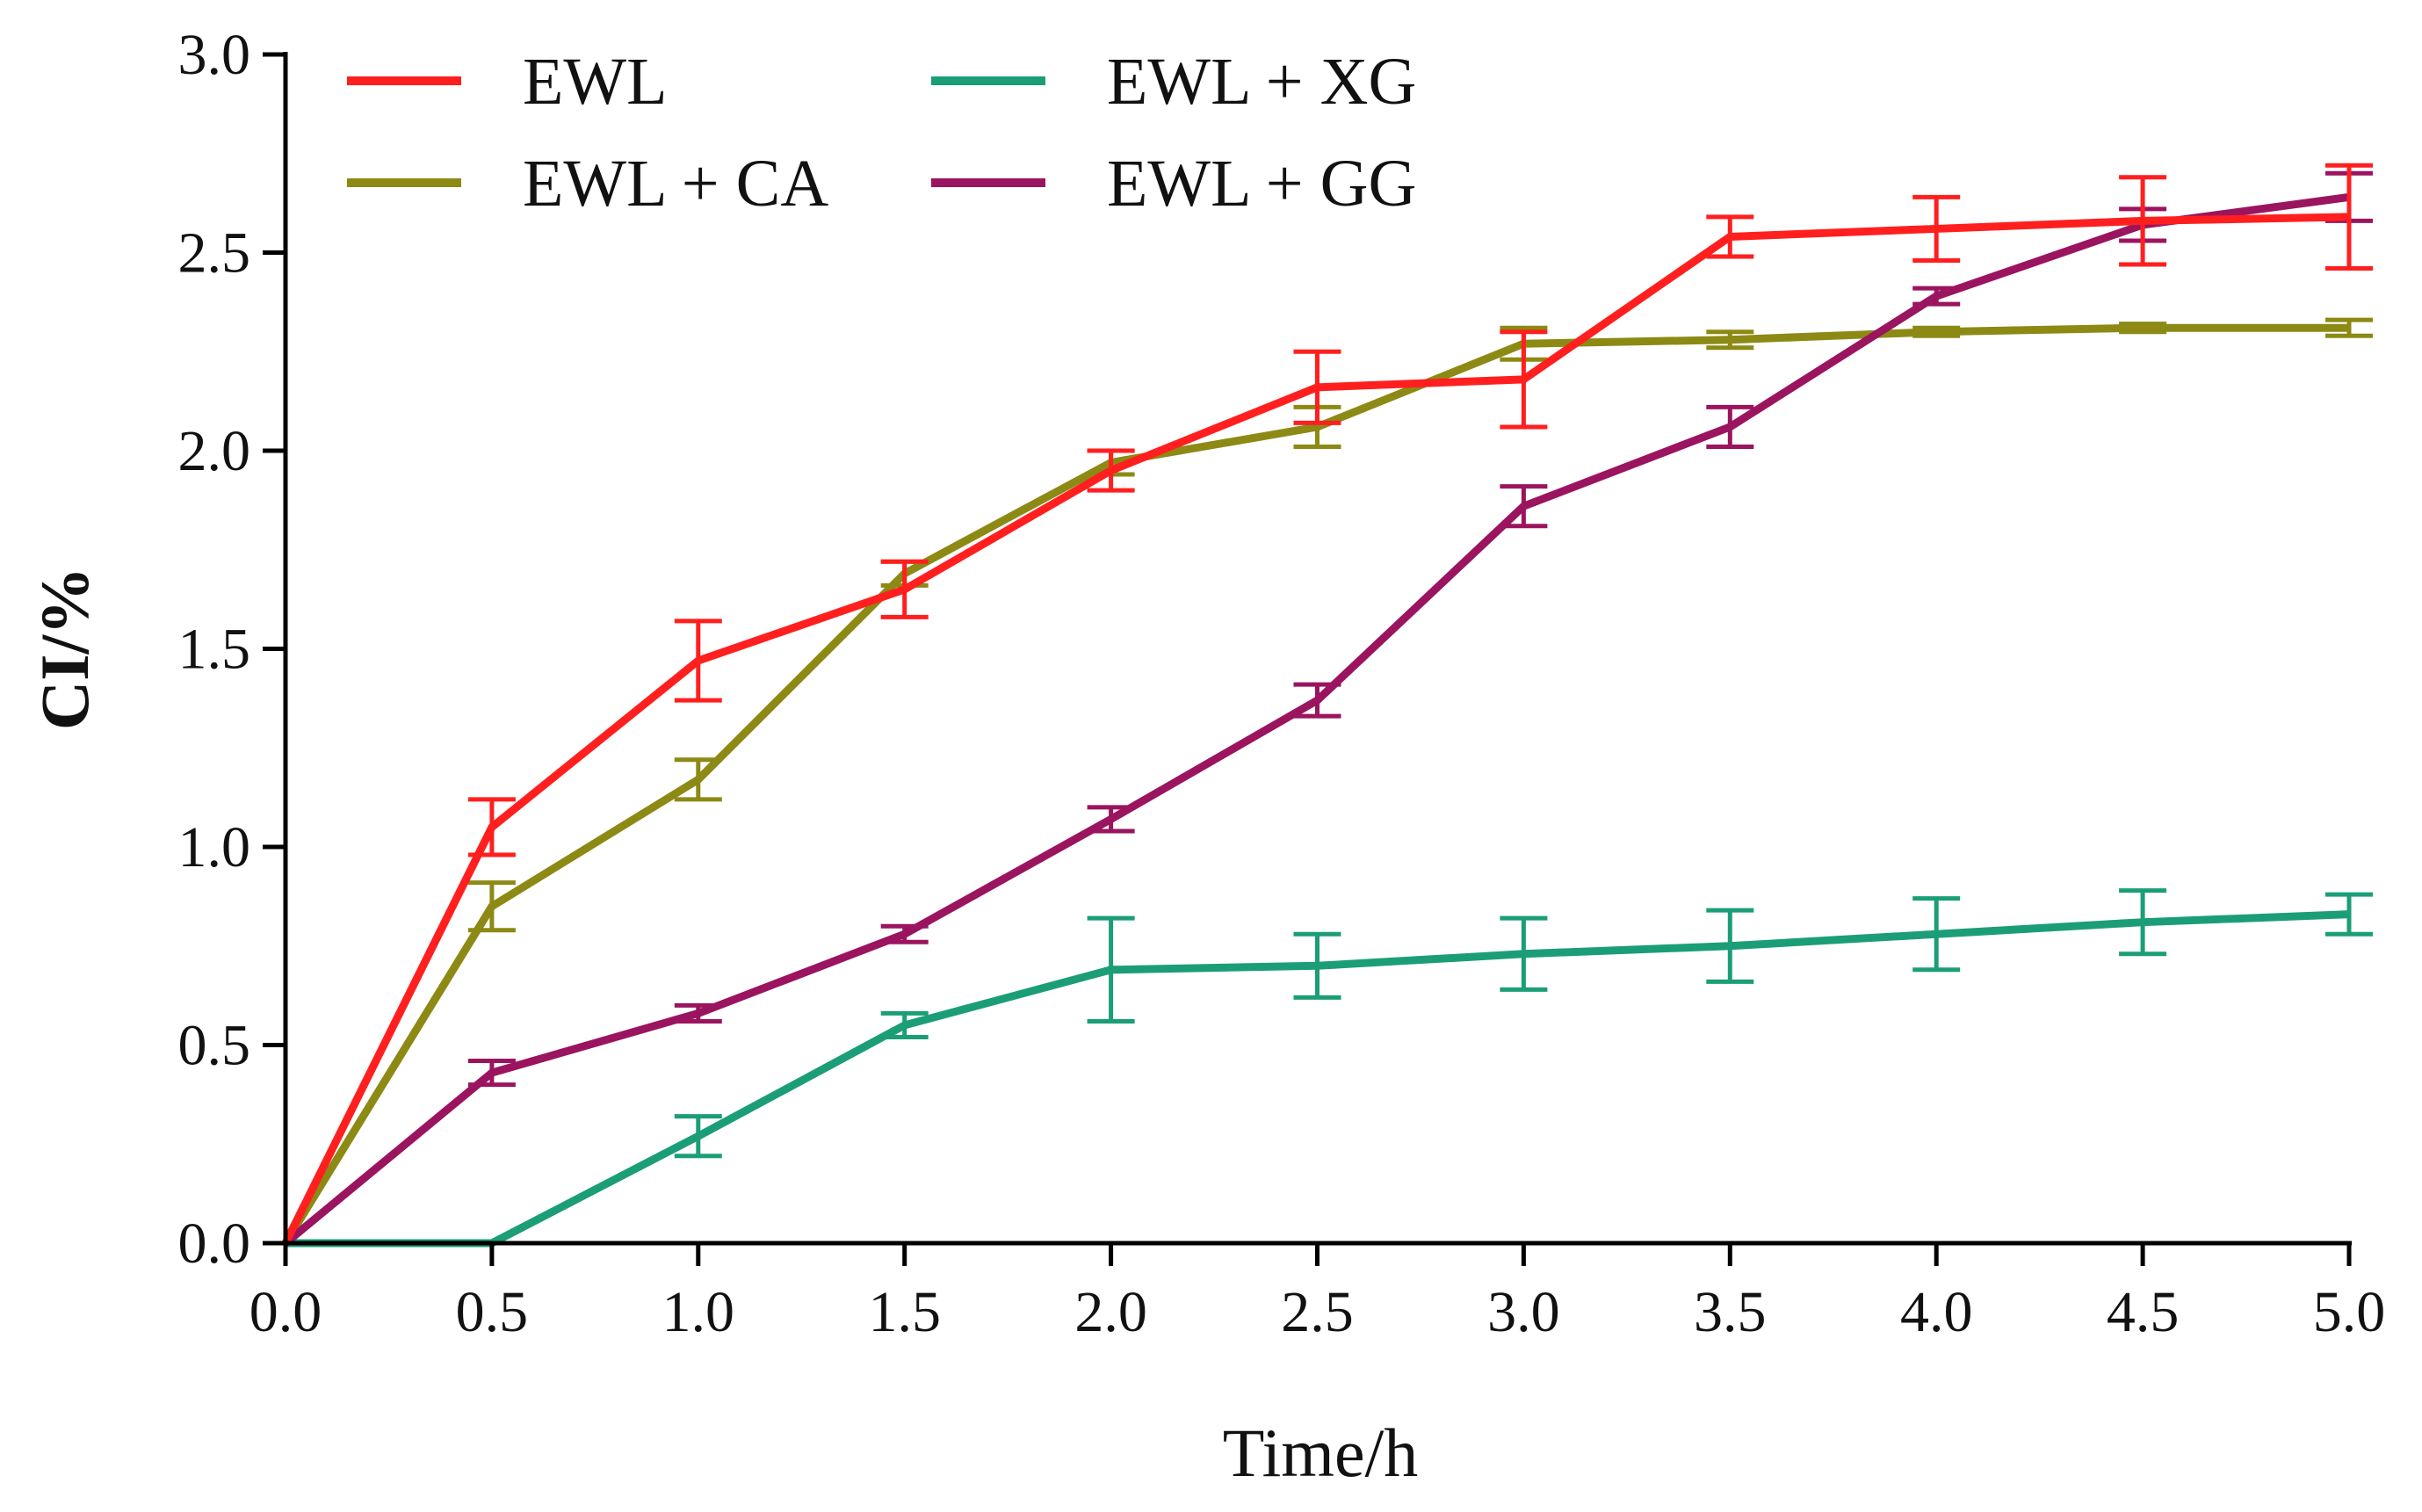  What do you see at coordinates (1317, 1312) in the screenshot?
I see `x-tick-label: 2.5` at bounding box center [1317, 1312].